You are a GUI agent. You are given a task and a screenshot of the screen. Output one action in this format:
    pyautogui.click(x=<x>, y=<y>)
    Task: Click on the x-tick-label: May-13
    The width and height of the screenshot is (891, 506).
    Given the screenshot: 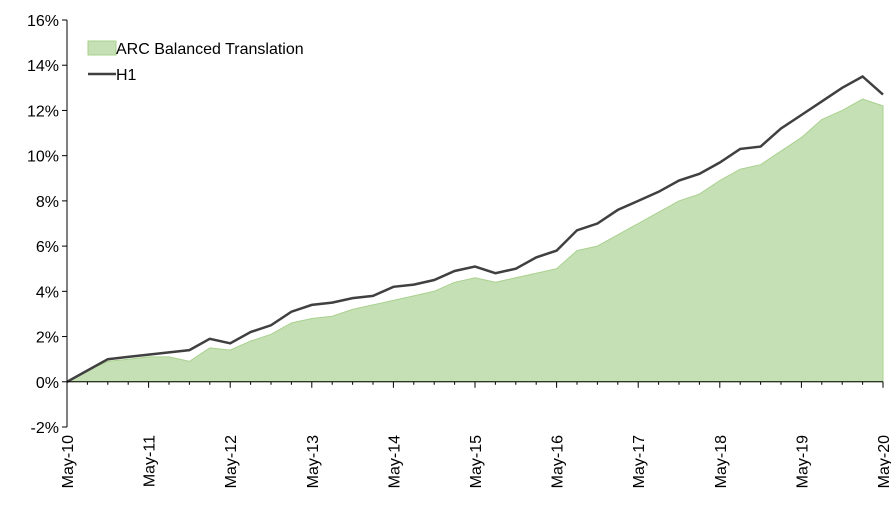 What is the action you would take?
    pyautogui.click(x=313, y=461)
    